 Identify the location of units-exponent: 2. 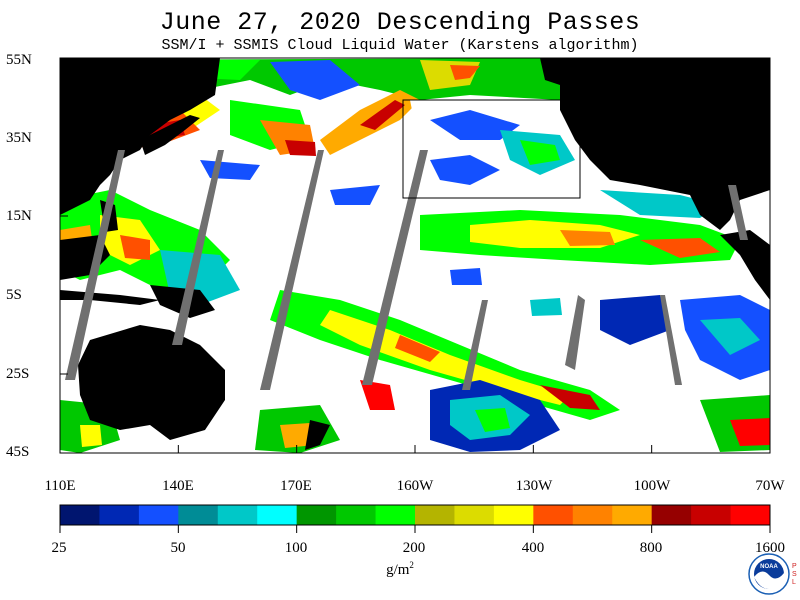
(411, 565).